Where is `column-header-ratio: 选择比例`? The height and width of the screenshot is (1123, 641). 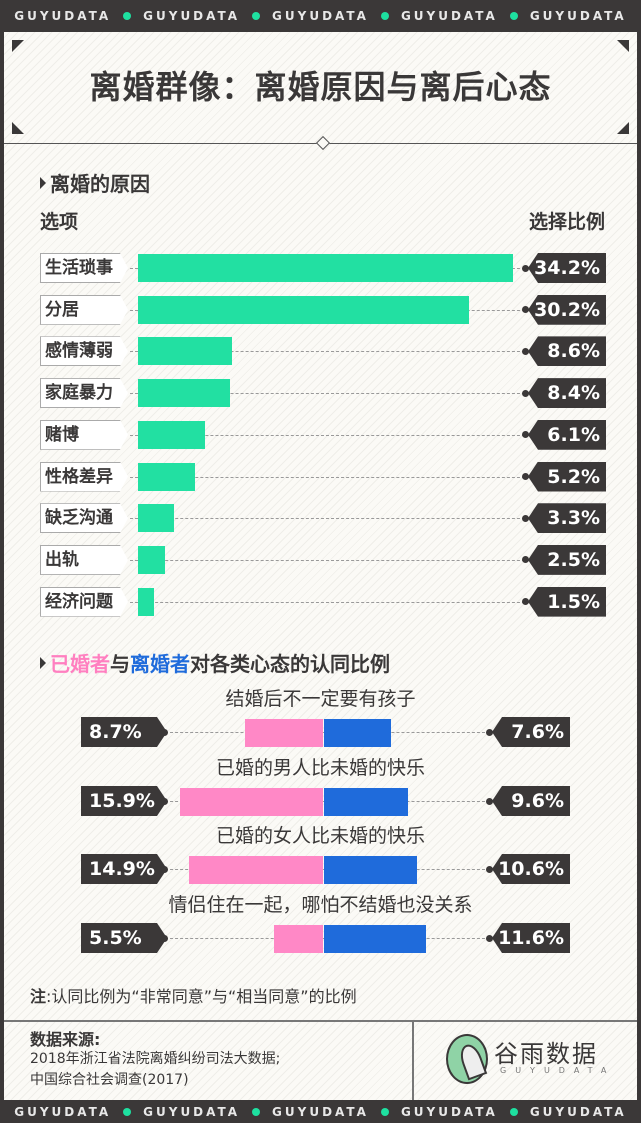
column-header-ratio: 选择比例 is located at coordinates (566, 222).